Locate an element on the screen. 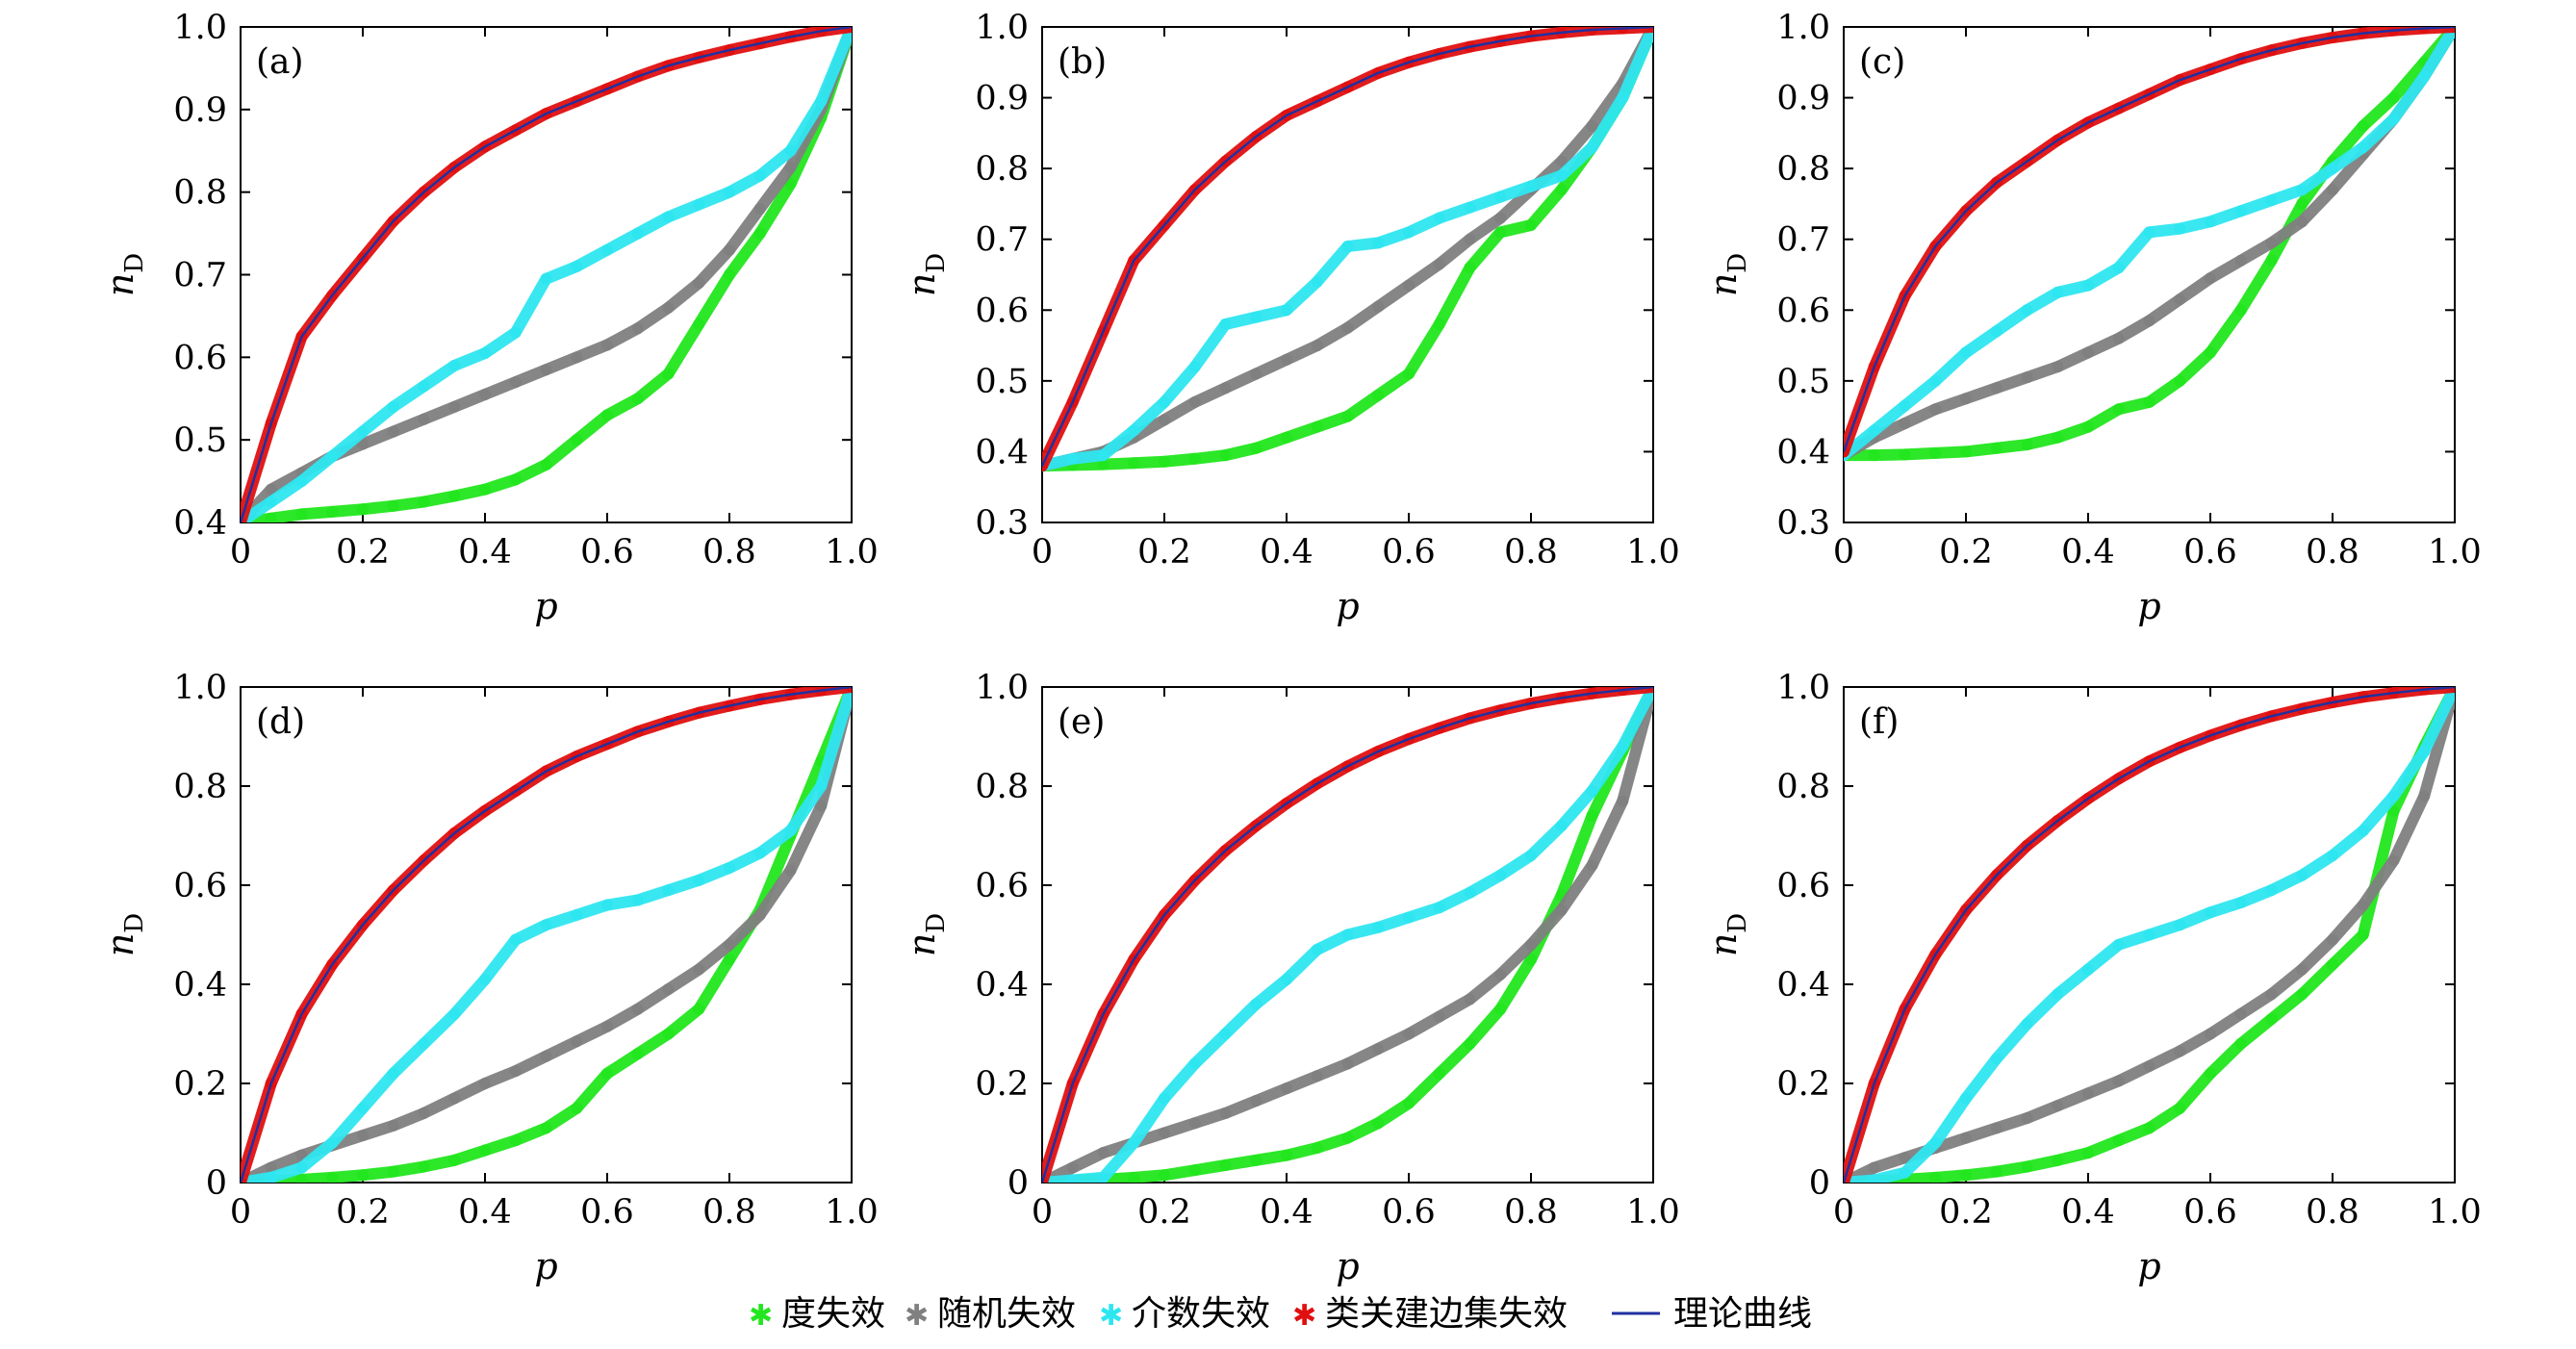  x-tick-label: 0.2 is located at coordinates (1966, 1212).